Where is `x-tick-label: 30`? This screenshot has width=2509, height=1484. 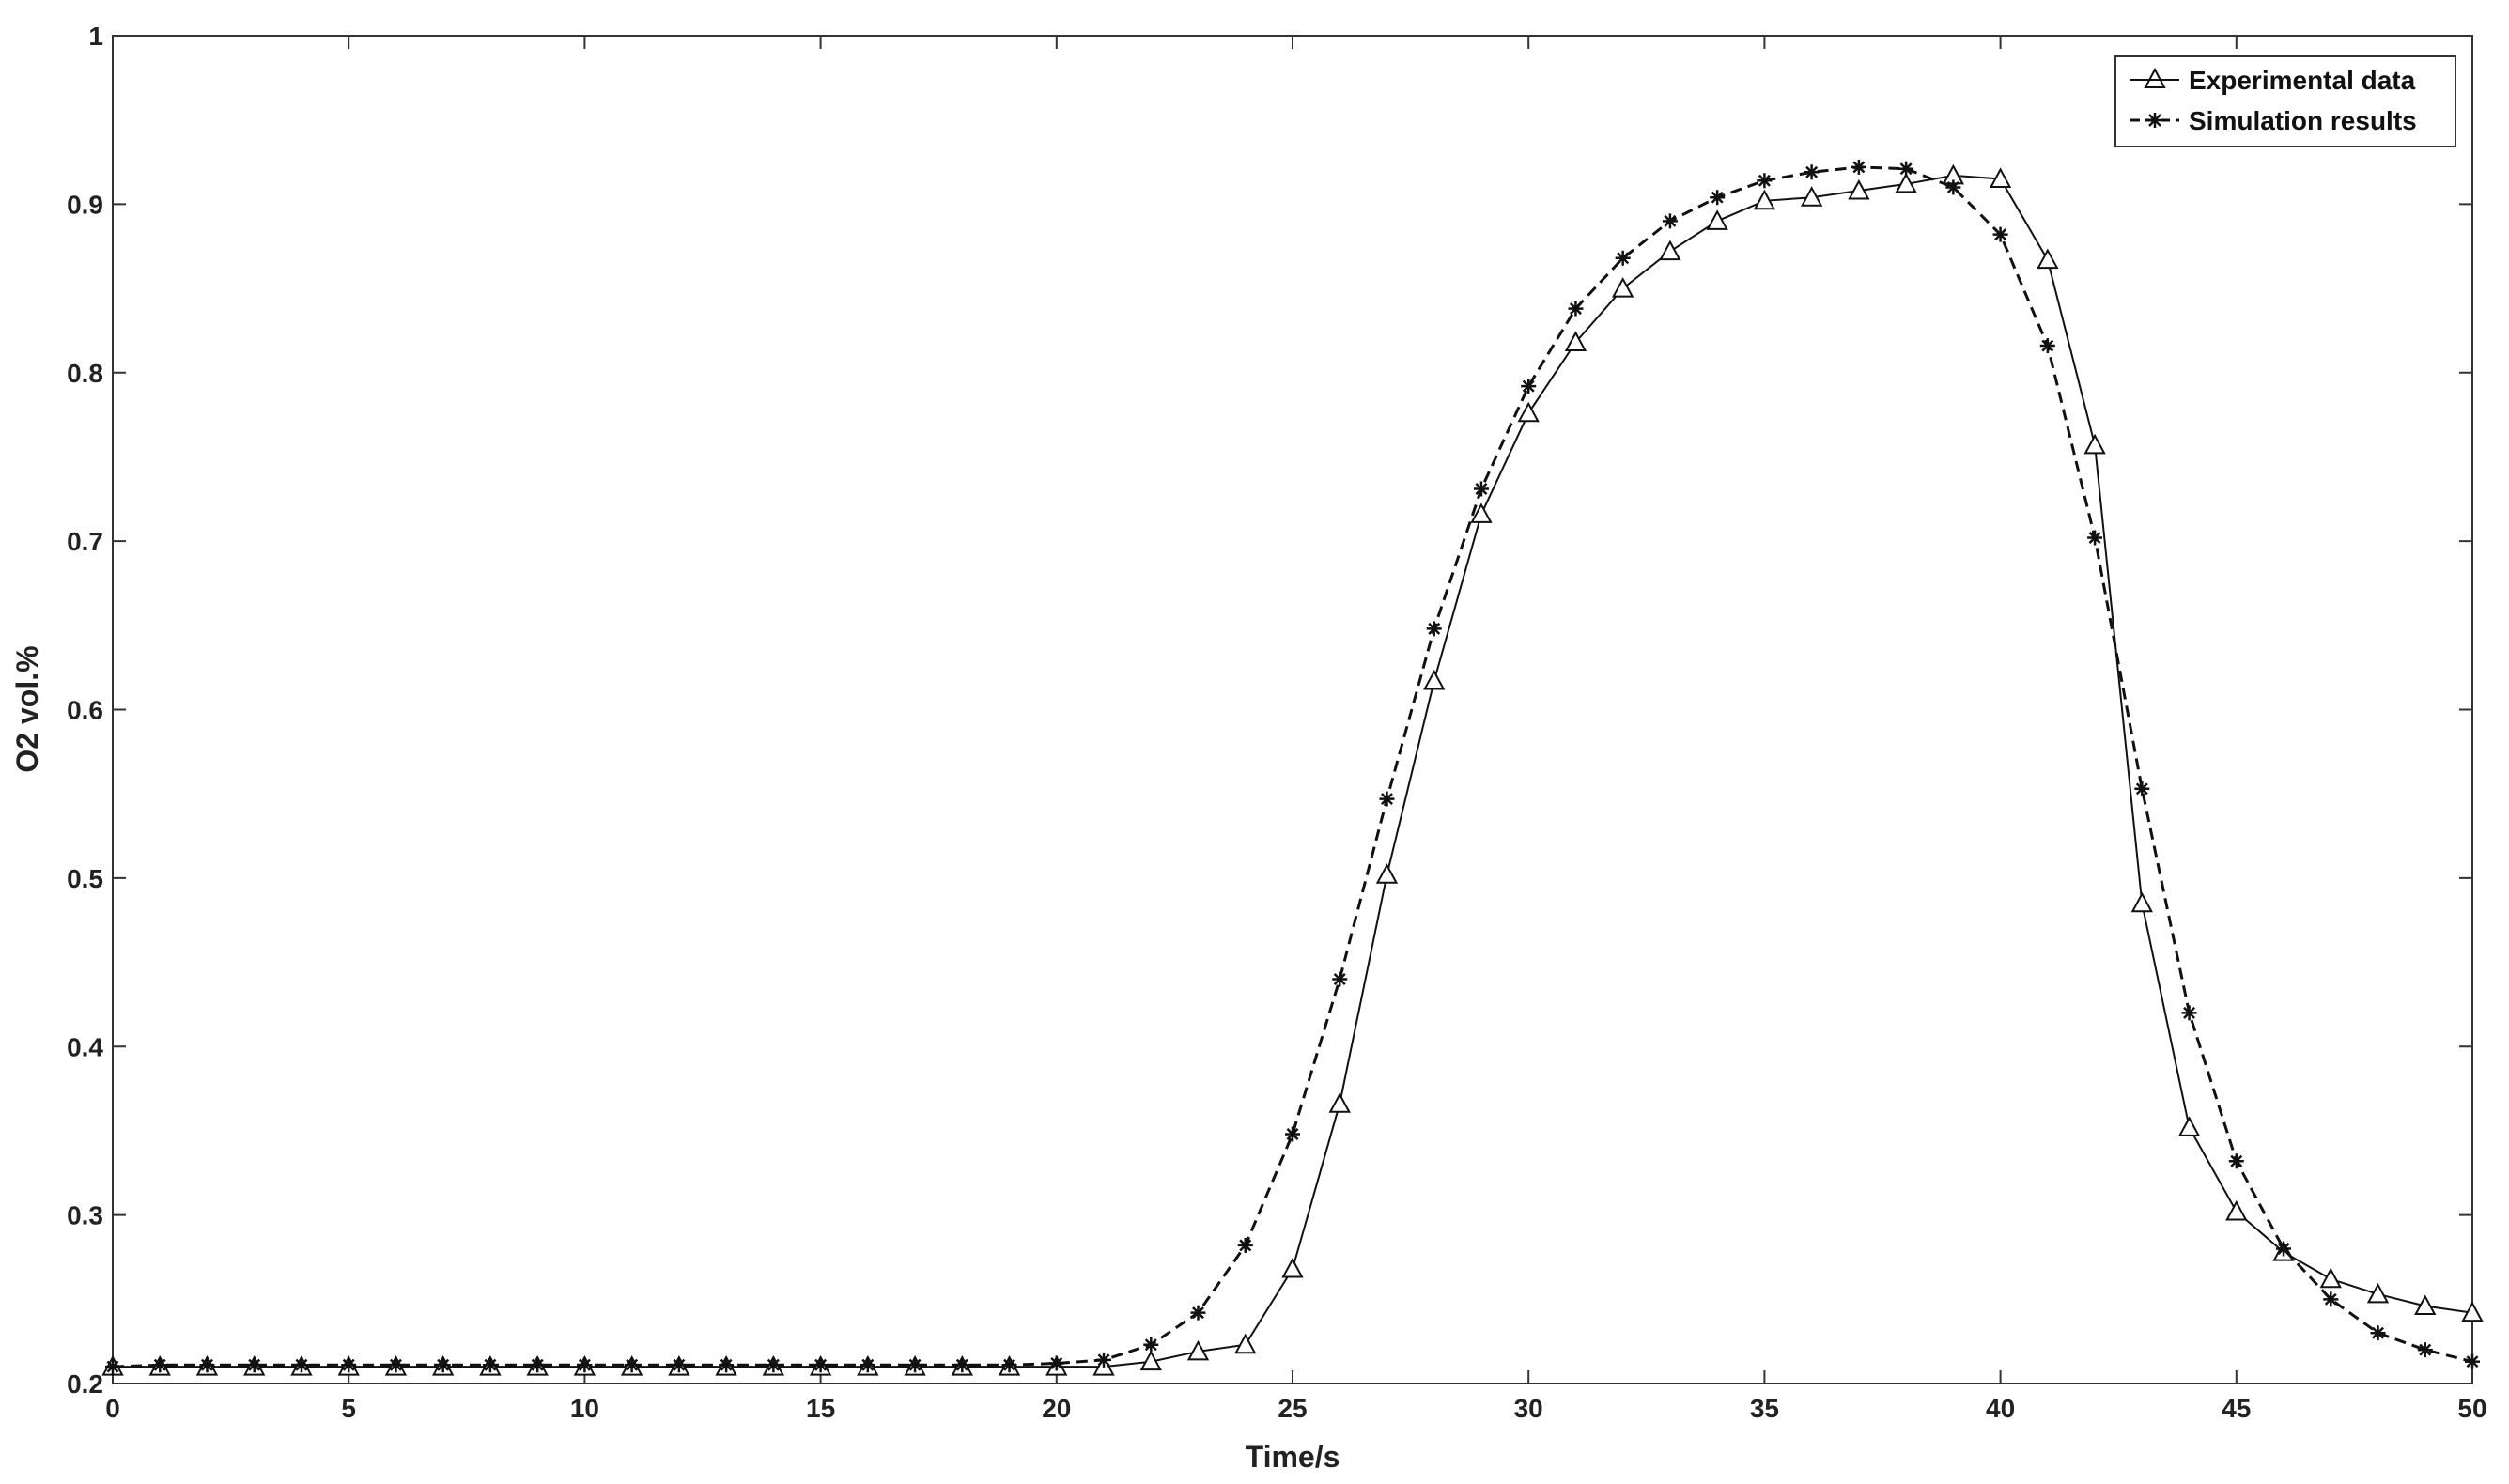 x-tick-label: 30 is located at coordinates (1529, 1408).